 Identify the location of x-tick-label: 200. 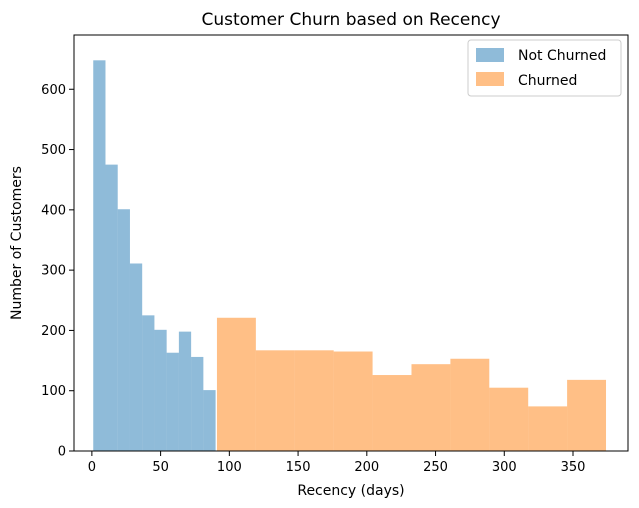
(366, 467).